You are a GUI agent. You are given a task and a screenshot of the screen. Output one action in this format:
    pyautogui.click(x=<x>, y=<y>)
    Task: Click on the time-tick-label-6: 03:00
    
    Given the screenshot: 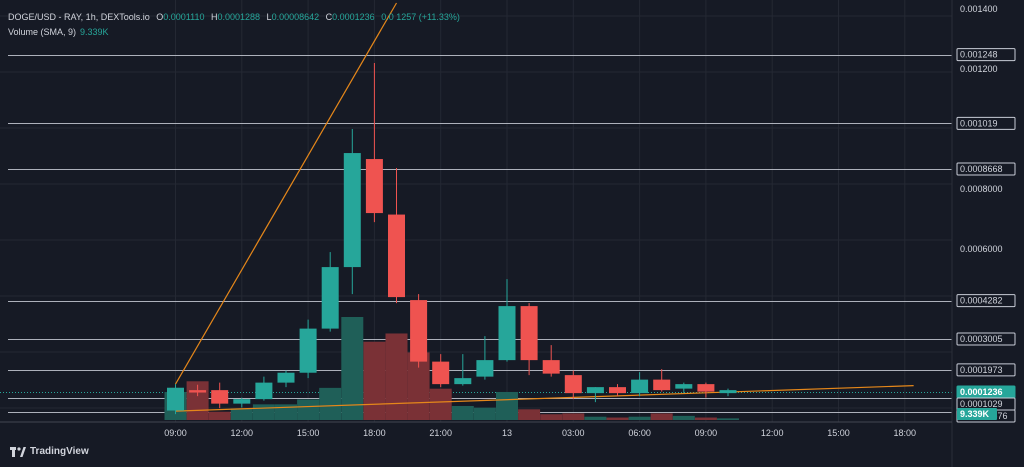 What is the action you would take?
    pyautogui.click(x=573, y=433)
    